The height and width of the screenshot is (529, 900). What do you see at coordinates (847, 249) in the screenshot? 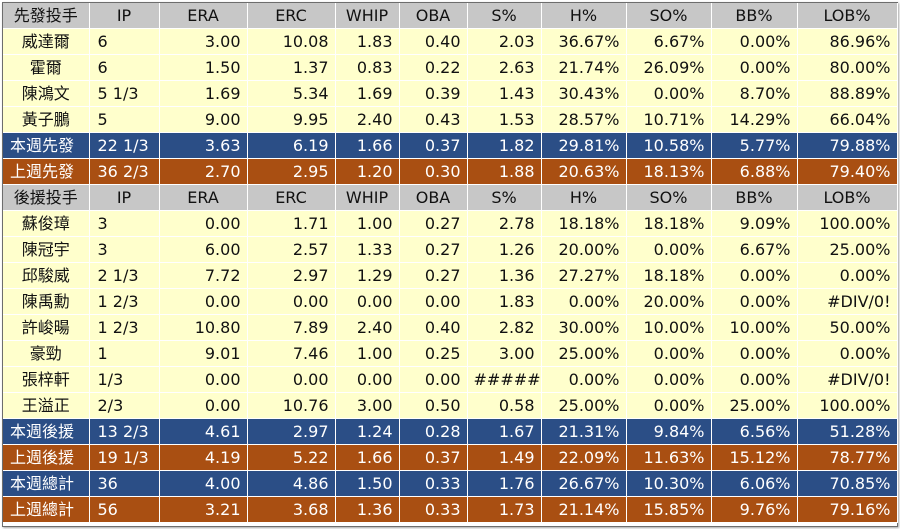
I see `stat-lob-pct: 25.00%` at bounding box center [847, 249].